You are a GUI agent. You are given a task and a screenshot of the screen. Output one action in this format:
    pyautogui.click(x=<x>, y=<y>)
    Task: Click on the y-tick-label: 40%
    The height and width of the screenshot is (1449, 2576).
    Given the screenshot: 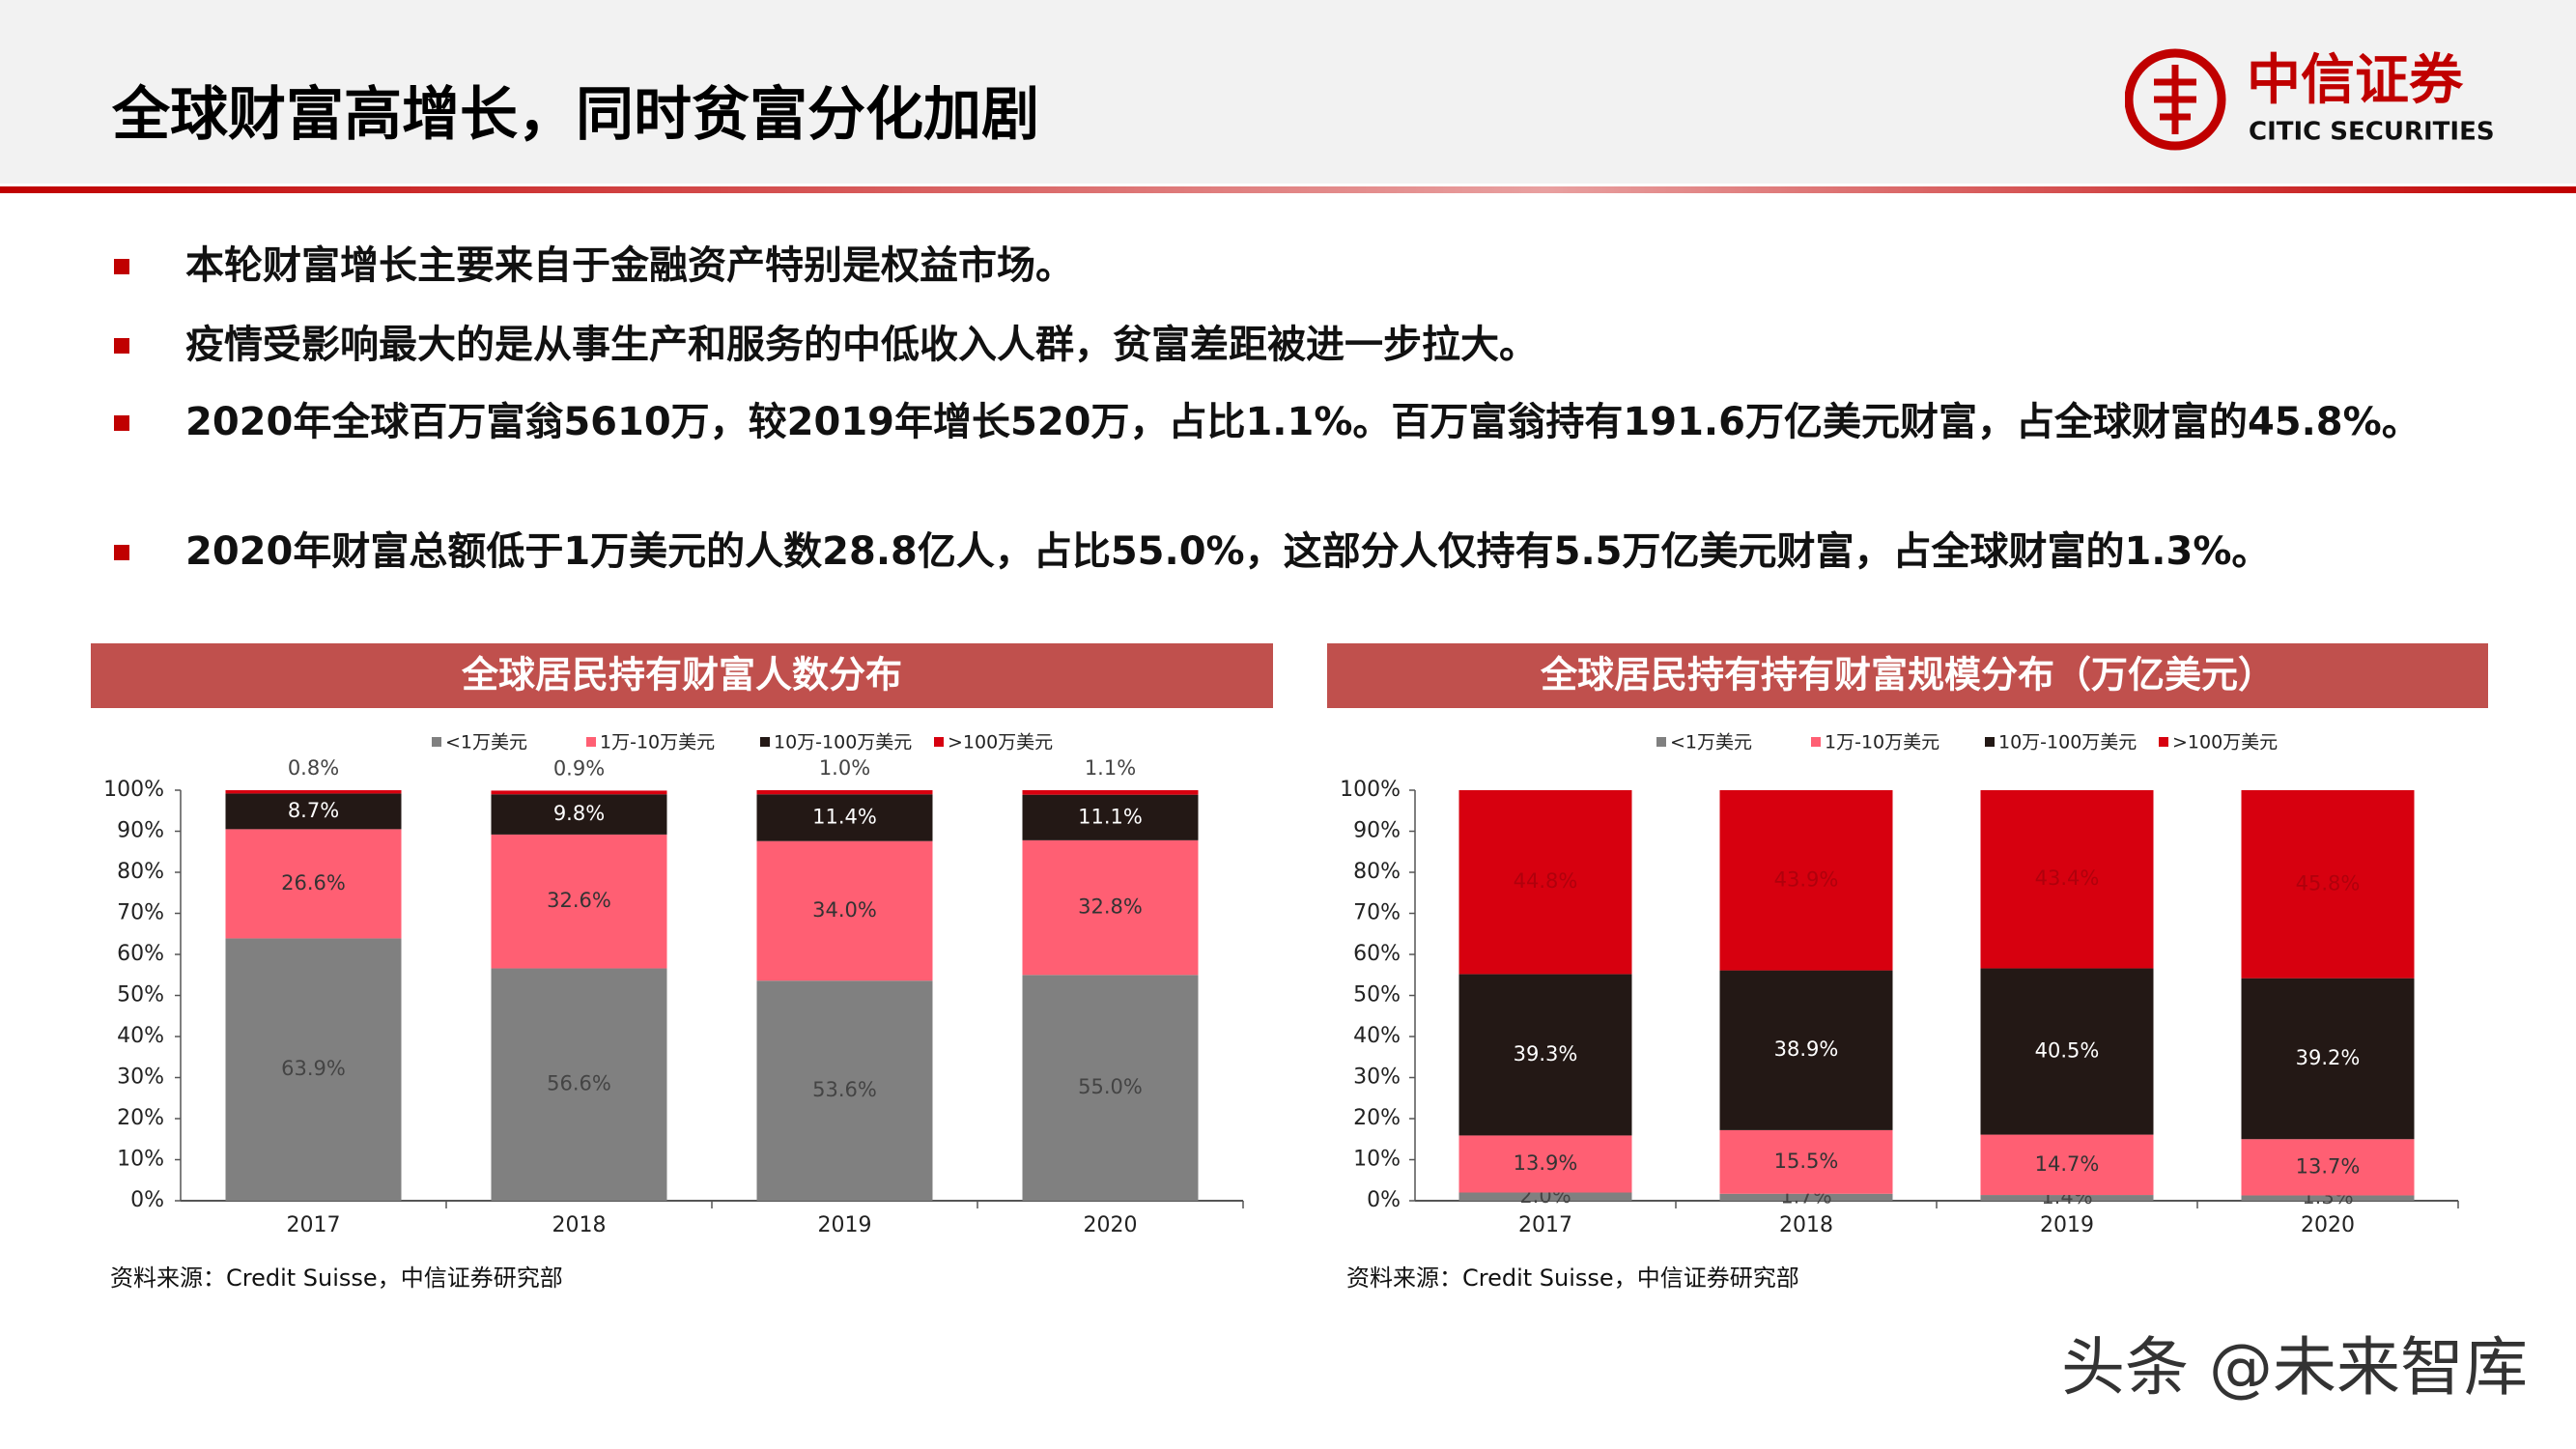 What is the action you would take?
    pyautogui.click(x=1377, y=1036)
    